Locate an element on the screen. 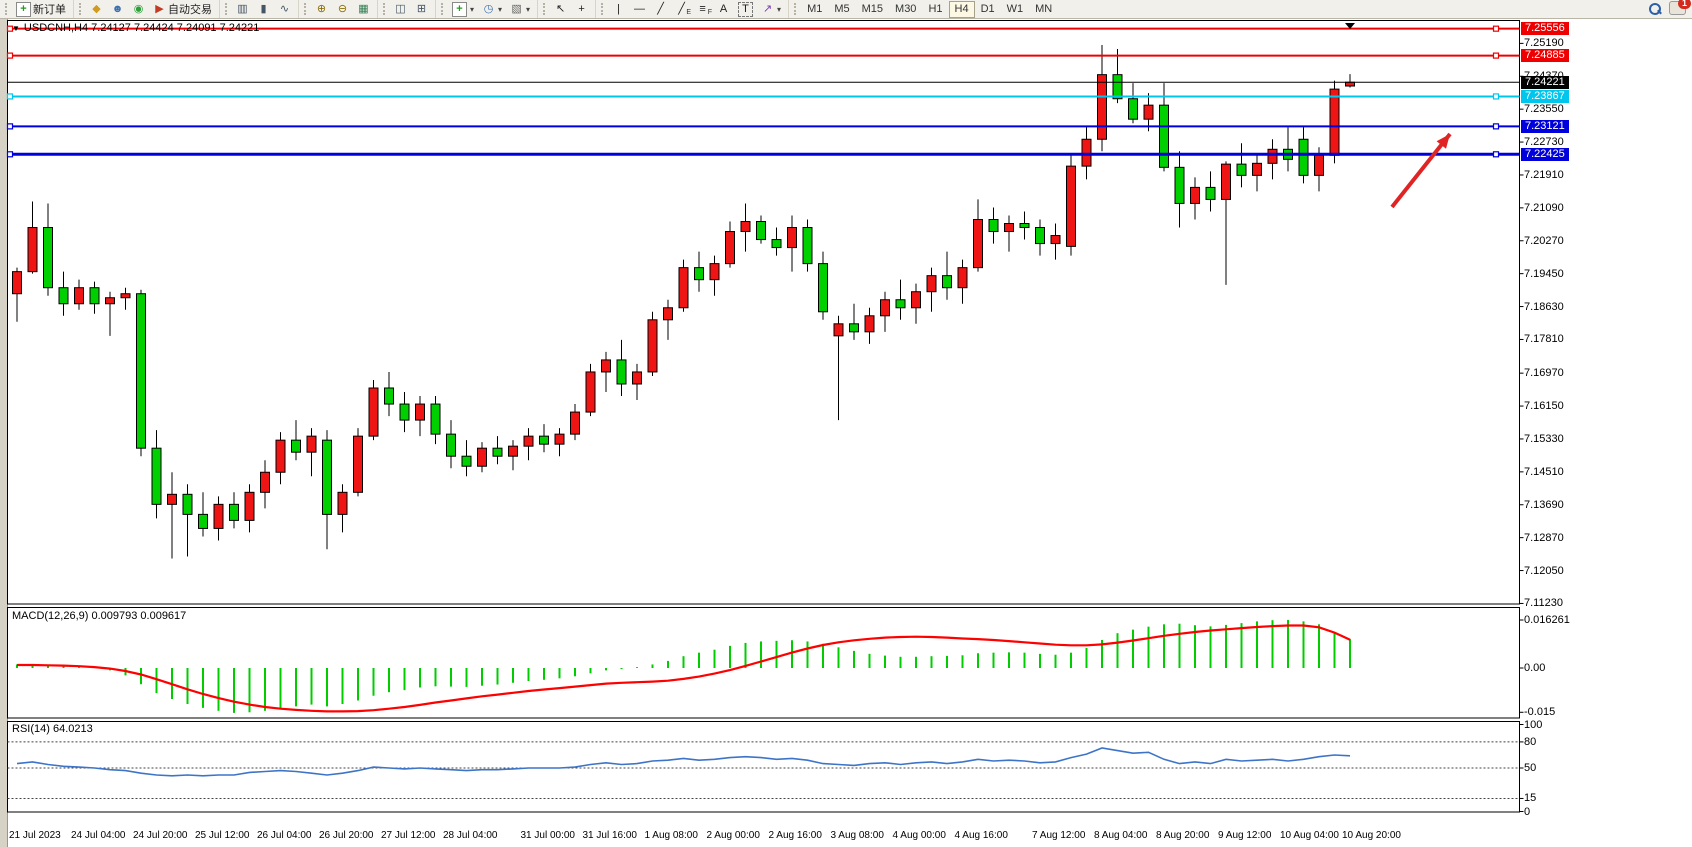  price-axis-label: 7.23550 is located at coordinates (1544, 109).